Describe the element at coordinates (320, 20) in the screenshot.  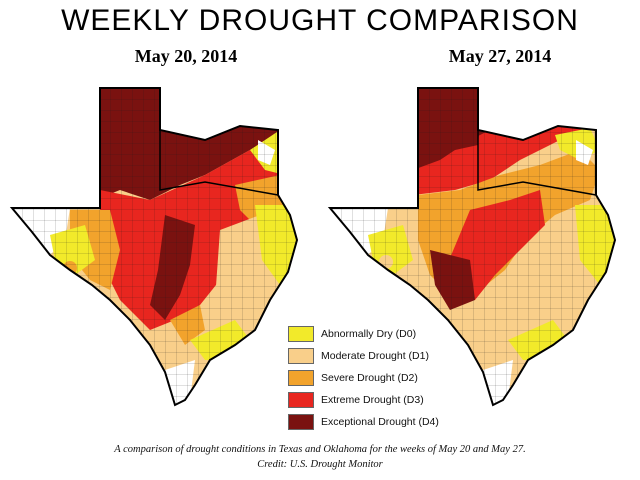
I see `page-title: WEEKLY DROUGHT COMPARISON` at that location.